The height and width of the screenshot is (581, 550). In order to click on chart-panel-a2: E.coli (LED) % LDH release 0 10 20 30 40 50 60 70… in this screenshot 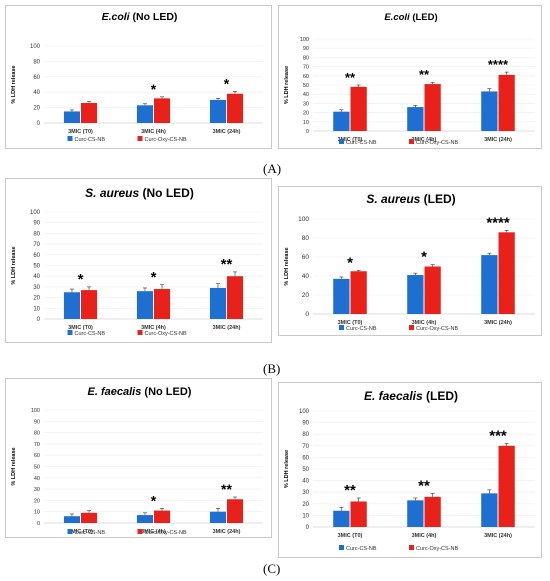, I will do `click(410, 77)`.